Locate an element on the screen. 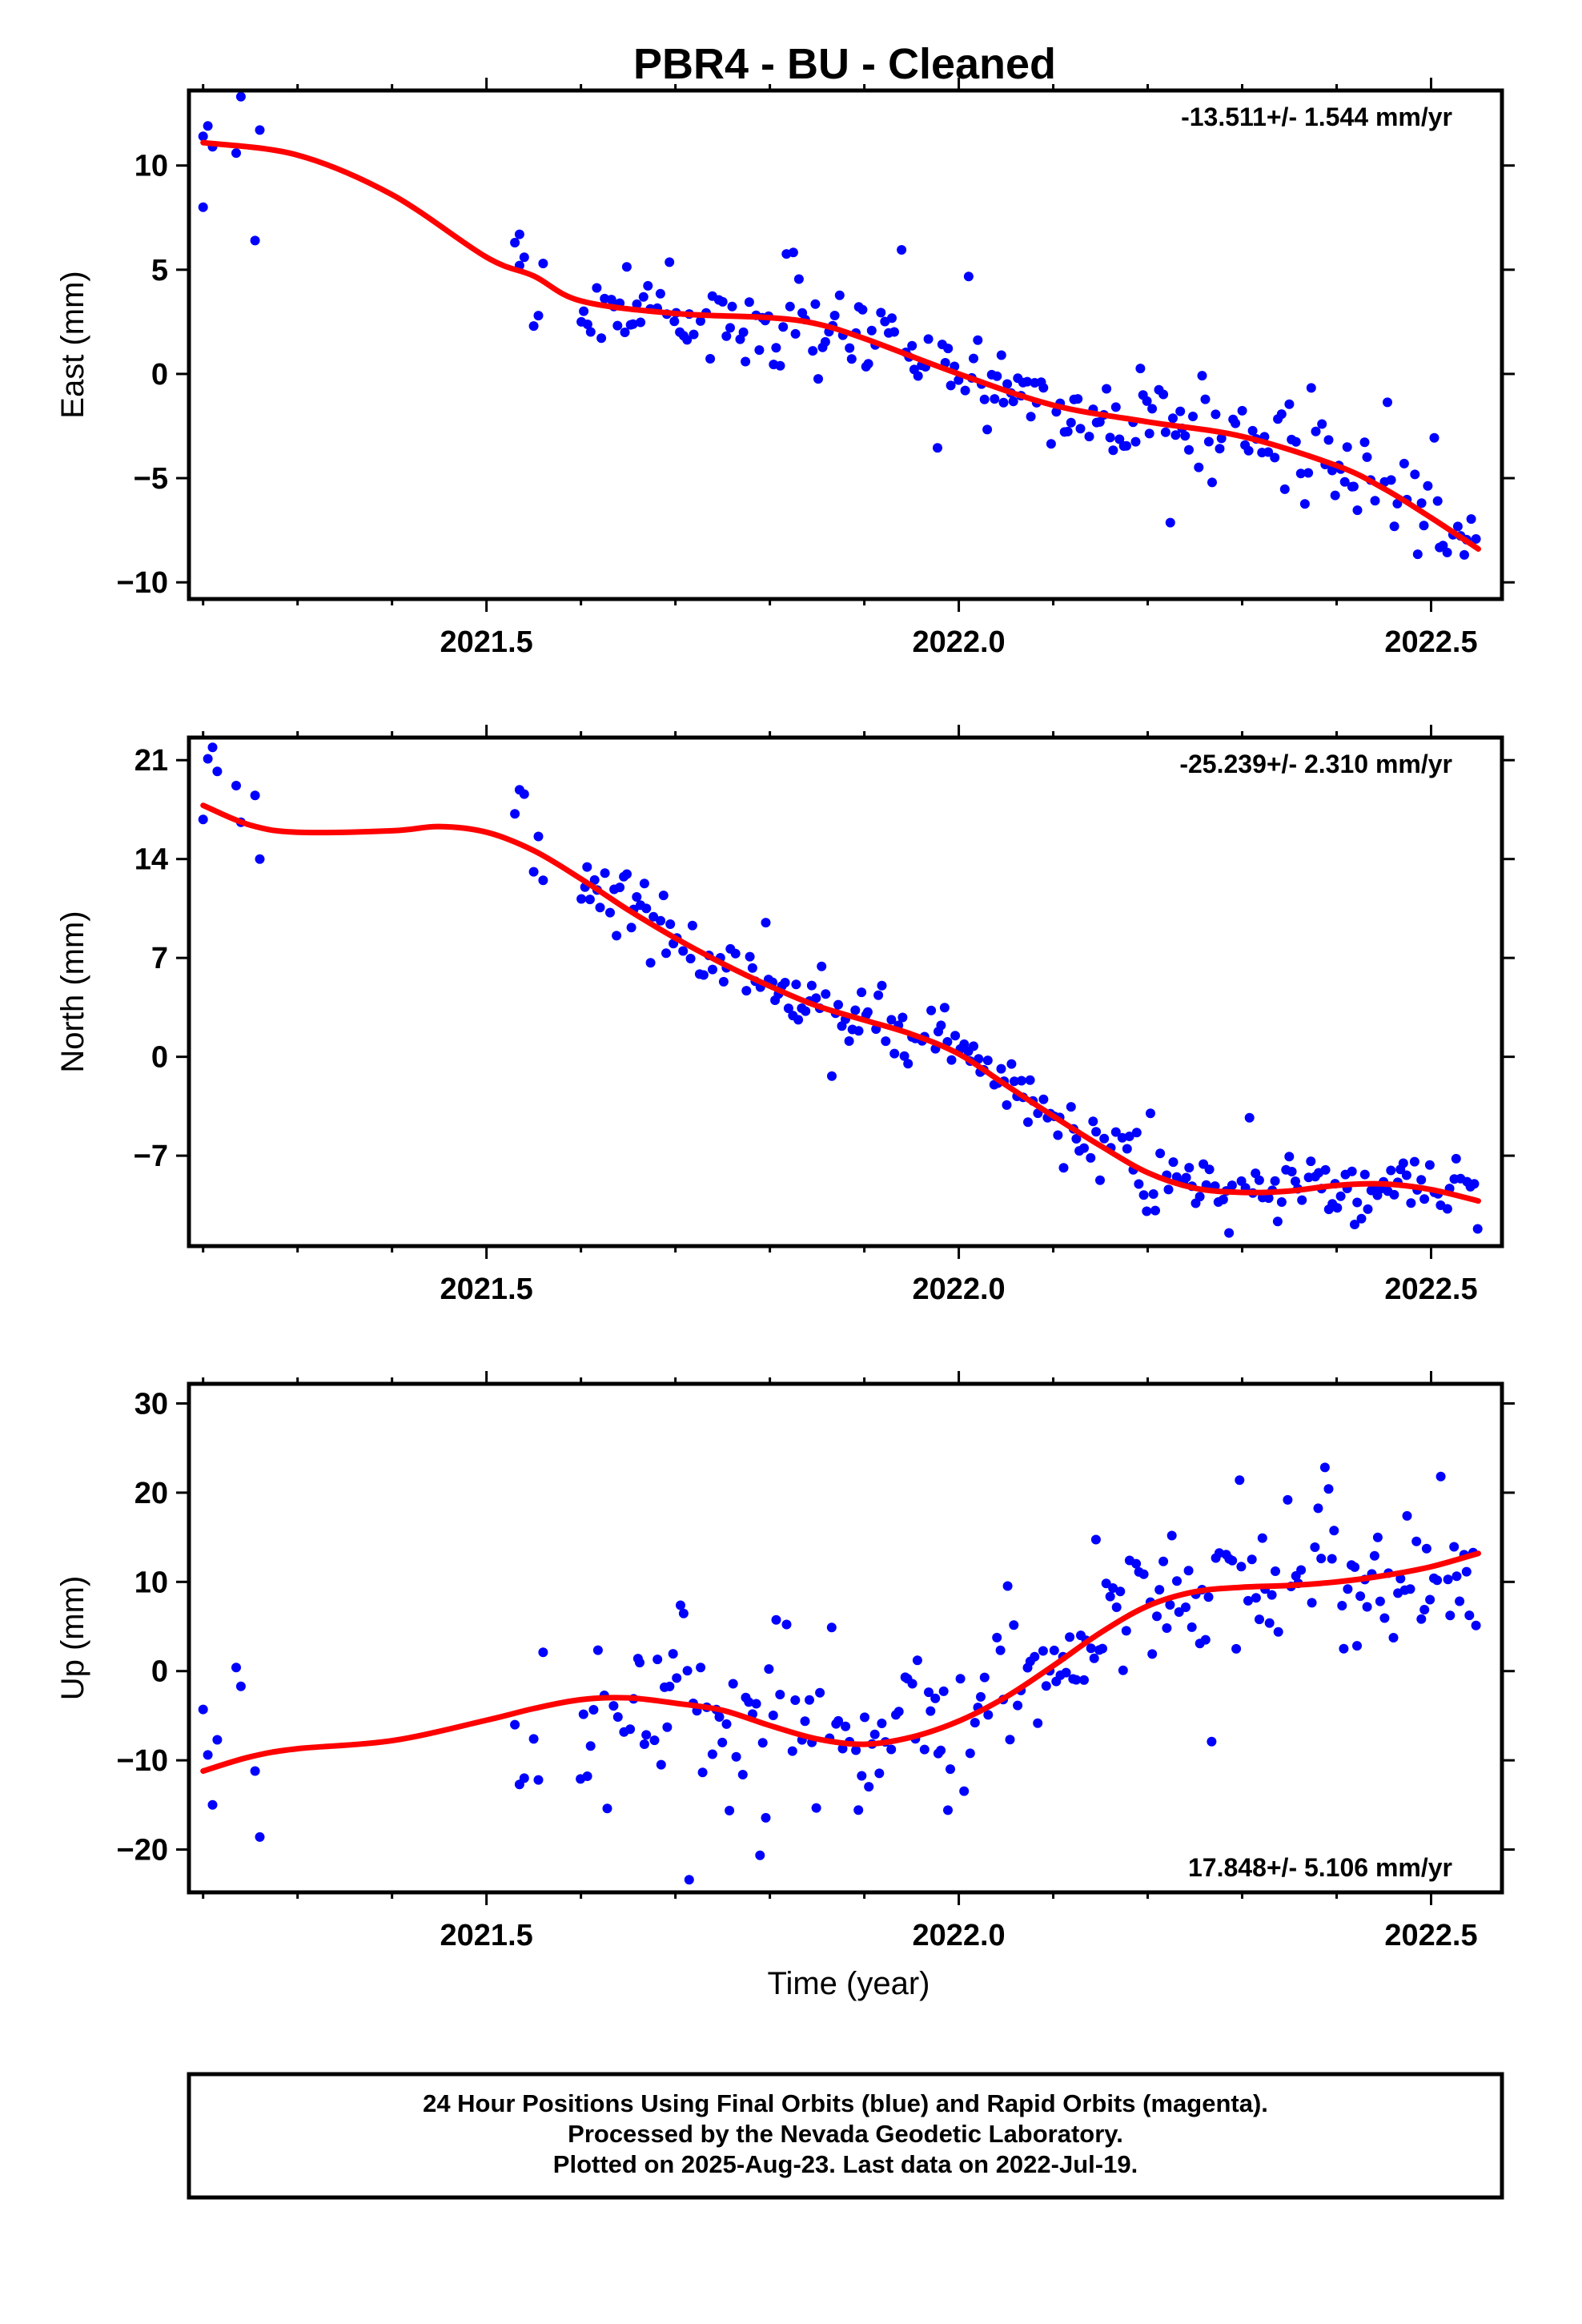 The width and height of the screenshot is (1582, 2324). y-tick-label: 5 is located at coordinates (159, 270).